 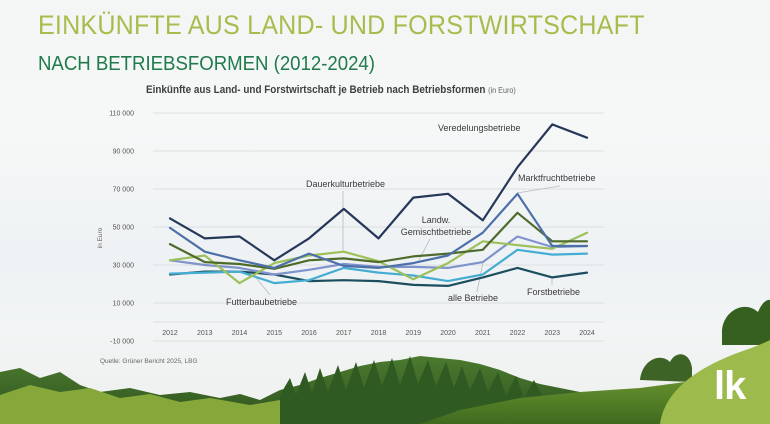 What do you see at coordinates (518, 333) in the screenshot?
I see `x-tick-label: 2022` at bounding box center [518, 333].